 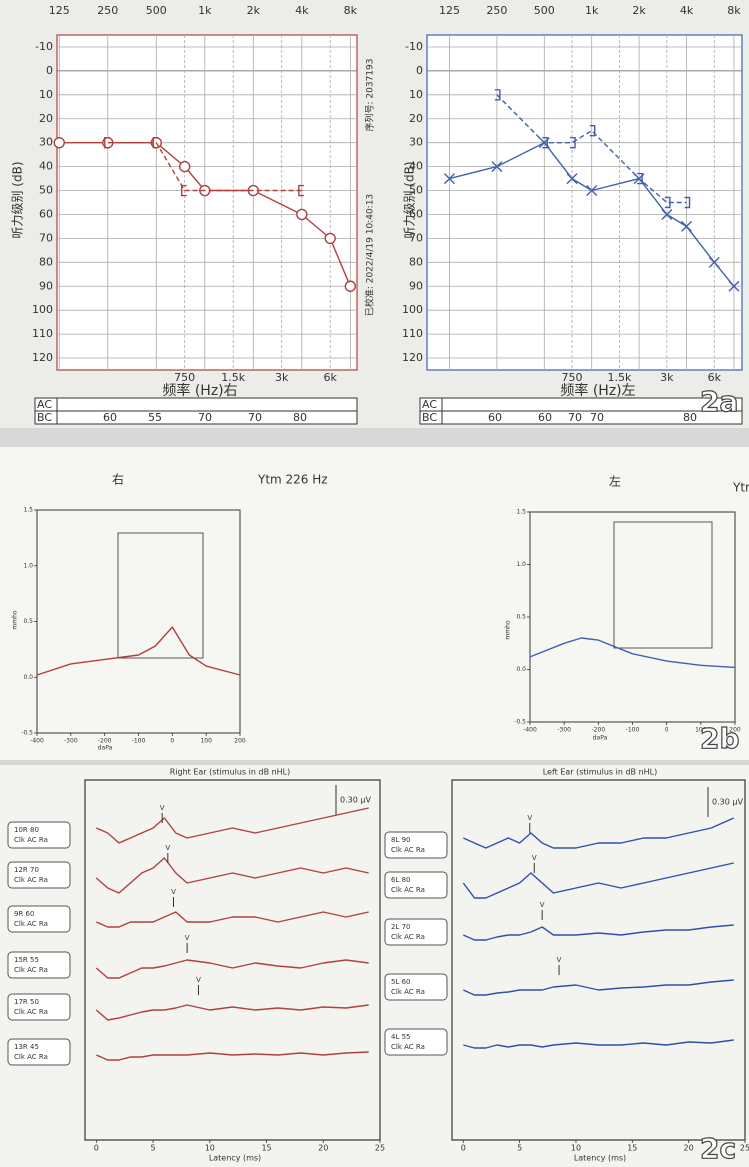 What do you see at coordinates (323, 1148) in the screenshot?
I see `x-tick-label: 20` at bounding box center [323, 1148].